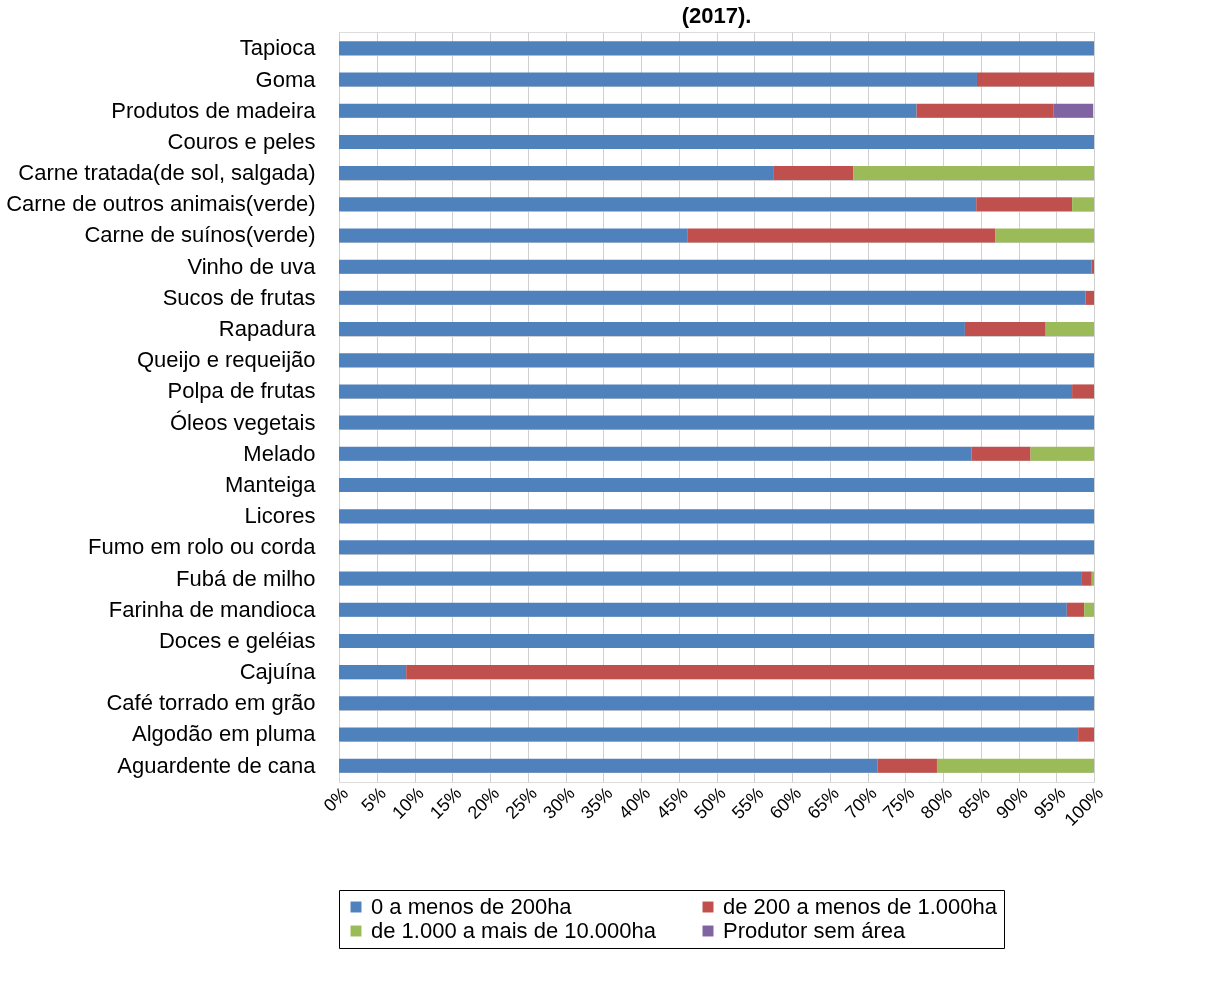 Image resolution: width=1206 pixels, height=1005 pixels. Describe the element at coordinates (814, 930) in the screenshot. I see `legend-label: Produtor sem área` at that location.